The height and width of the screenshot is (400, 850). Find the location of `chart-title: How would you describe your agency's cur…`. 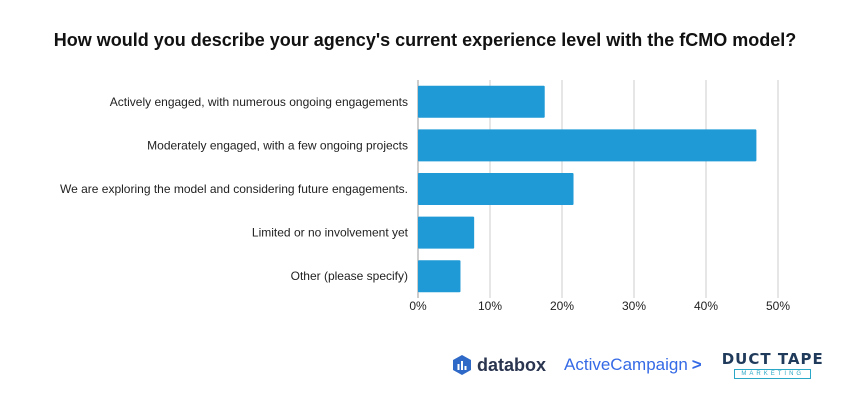

chart-title: How would you describe your agency's cur… is located at coordinates (425, 40).